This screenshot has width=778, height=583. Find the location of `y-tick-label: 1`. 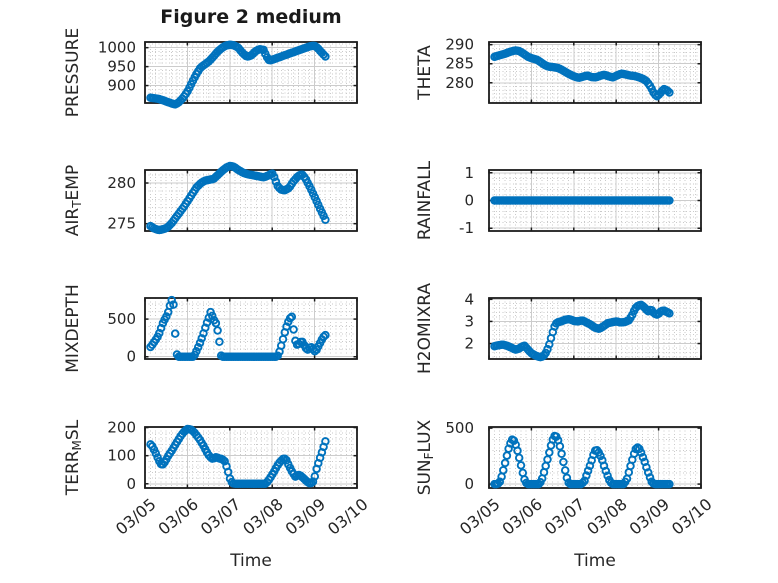

y-tick-label: 1 is located at coordinates (469, 173).